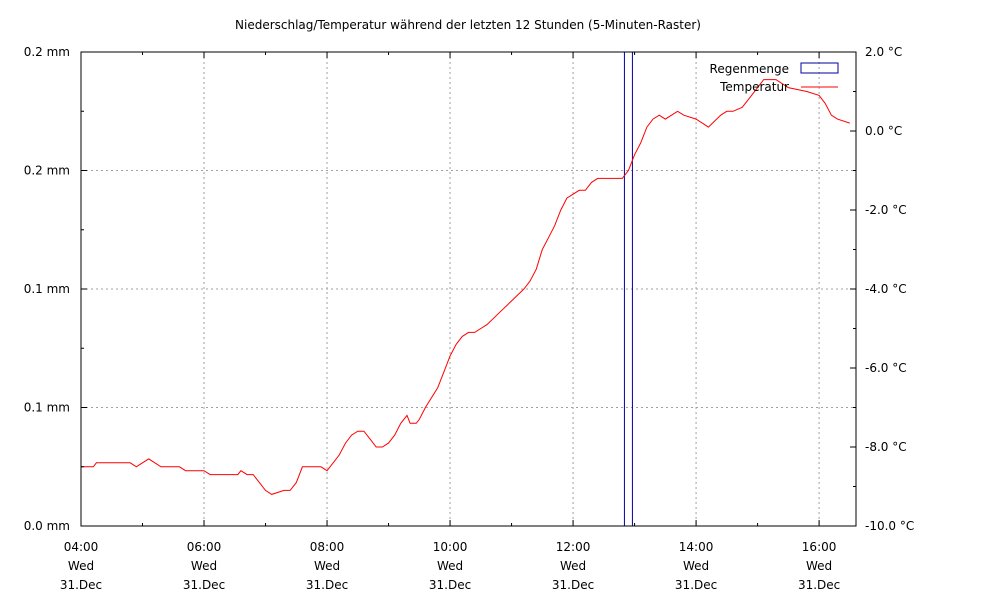 The height and width of the screenshot is (600, 1000). I want to click on y-right-tick-label: -2.0 °C, so click(886, 210).